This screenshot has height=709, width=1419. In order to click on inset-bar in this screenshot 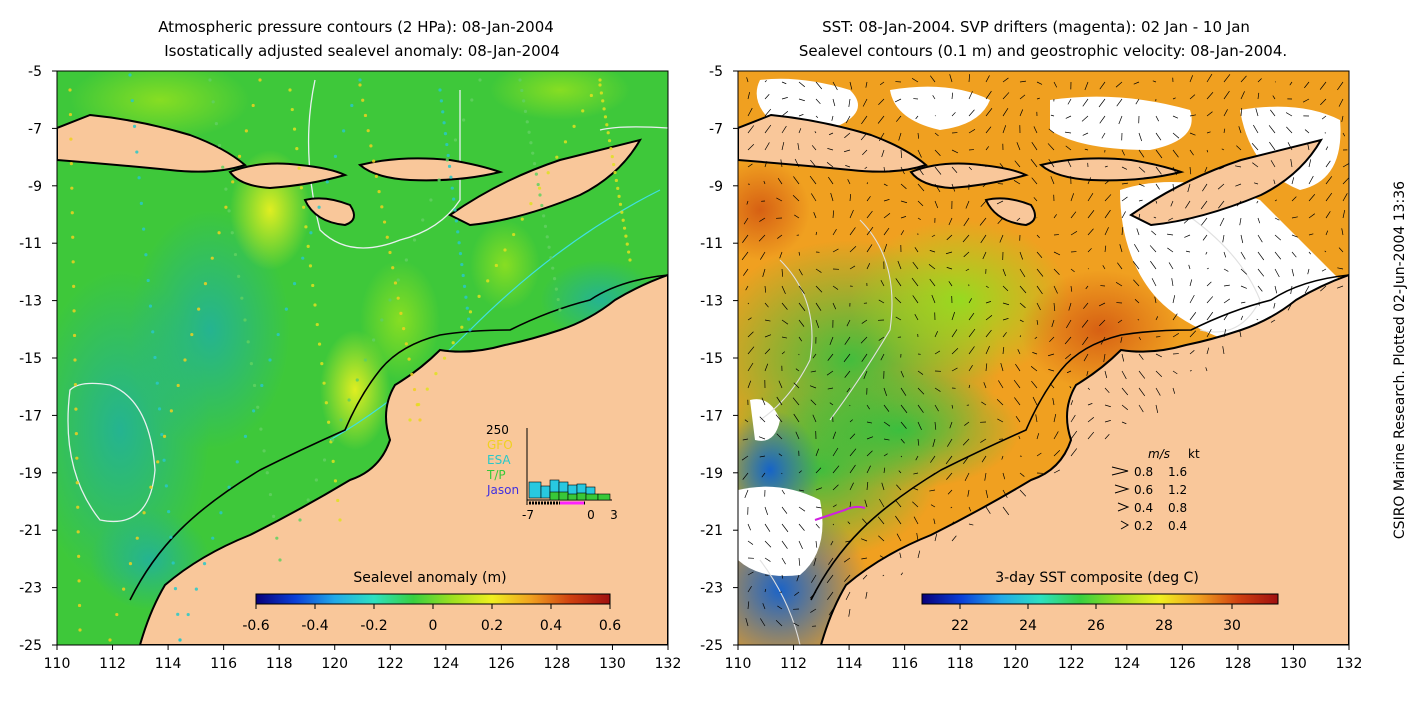, I will do `click(592, 497)`.